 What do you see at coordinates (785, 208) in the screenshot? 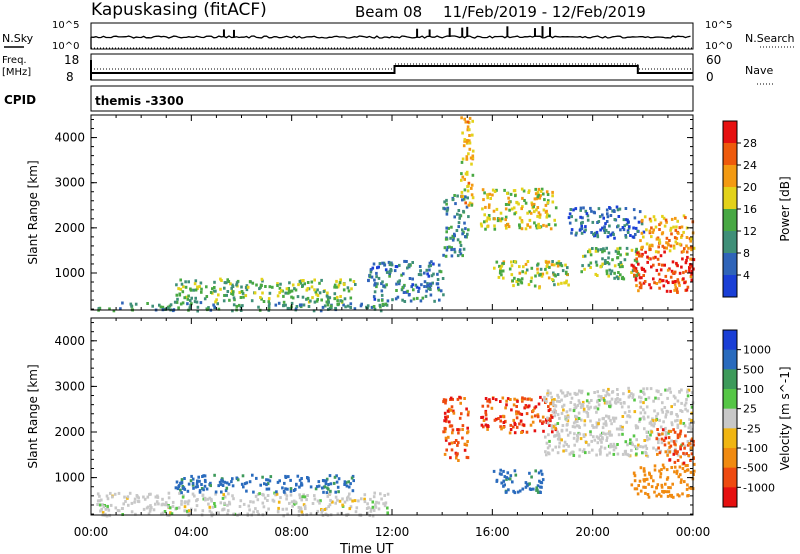
I see `colorbar-title: Power [dB]` at bounding box center [785, 208].